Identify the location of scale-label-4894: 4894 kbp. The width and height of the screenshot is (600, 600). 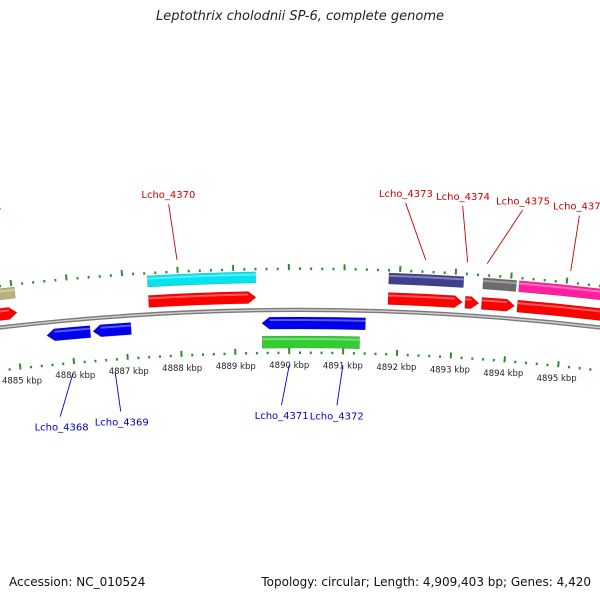
(503, 374).